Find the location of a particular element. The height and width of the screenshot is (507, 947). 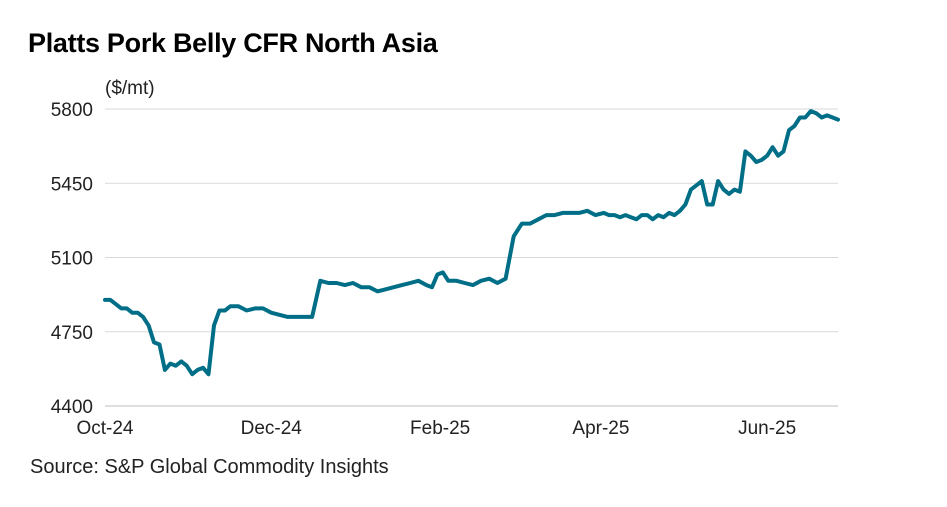

y-tick-label: 4750 is located at coordinates (72, 333).